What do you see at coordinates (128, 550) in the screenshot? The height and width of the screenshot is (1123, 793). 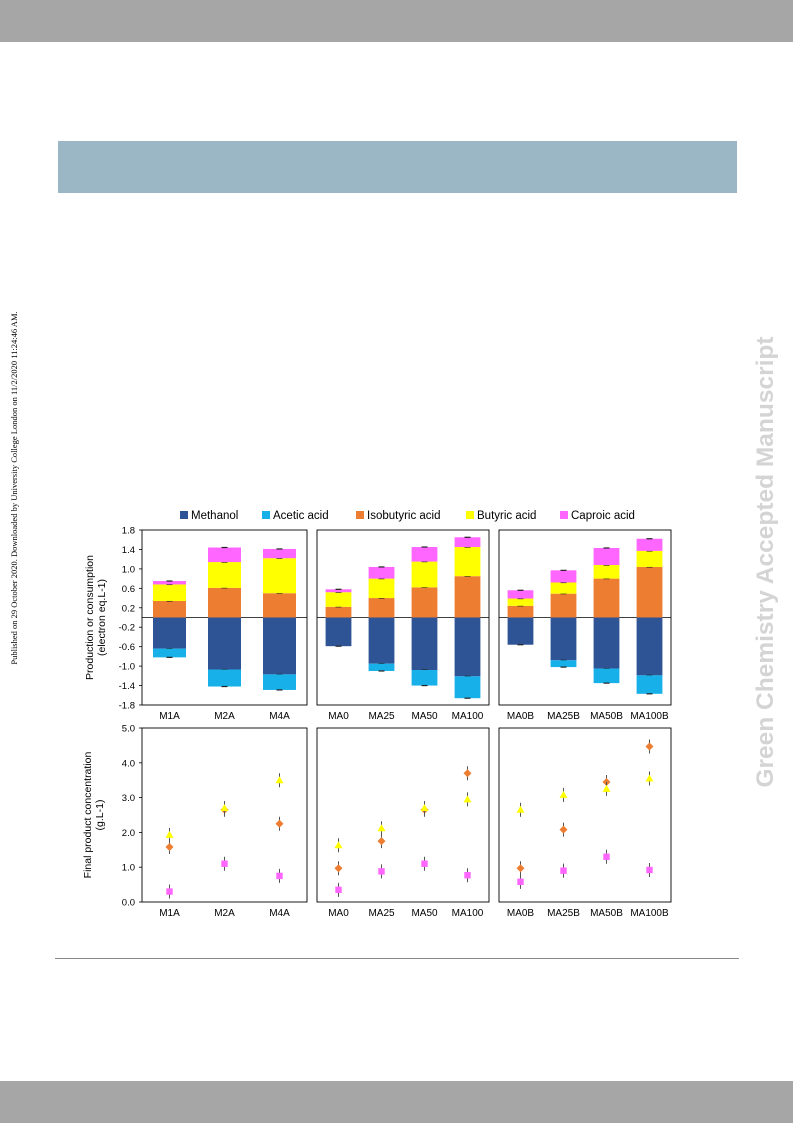 I see `y-tick-label-top: 1.4` at bounding box center [128, 550].